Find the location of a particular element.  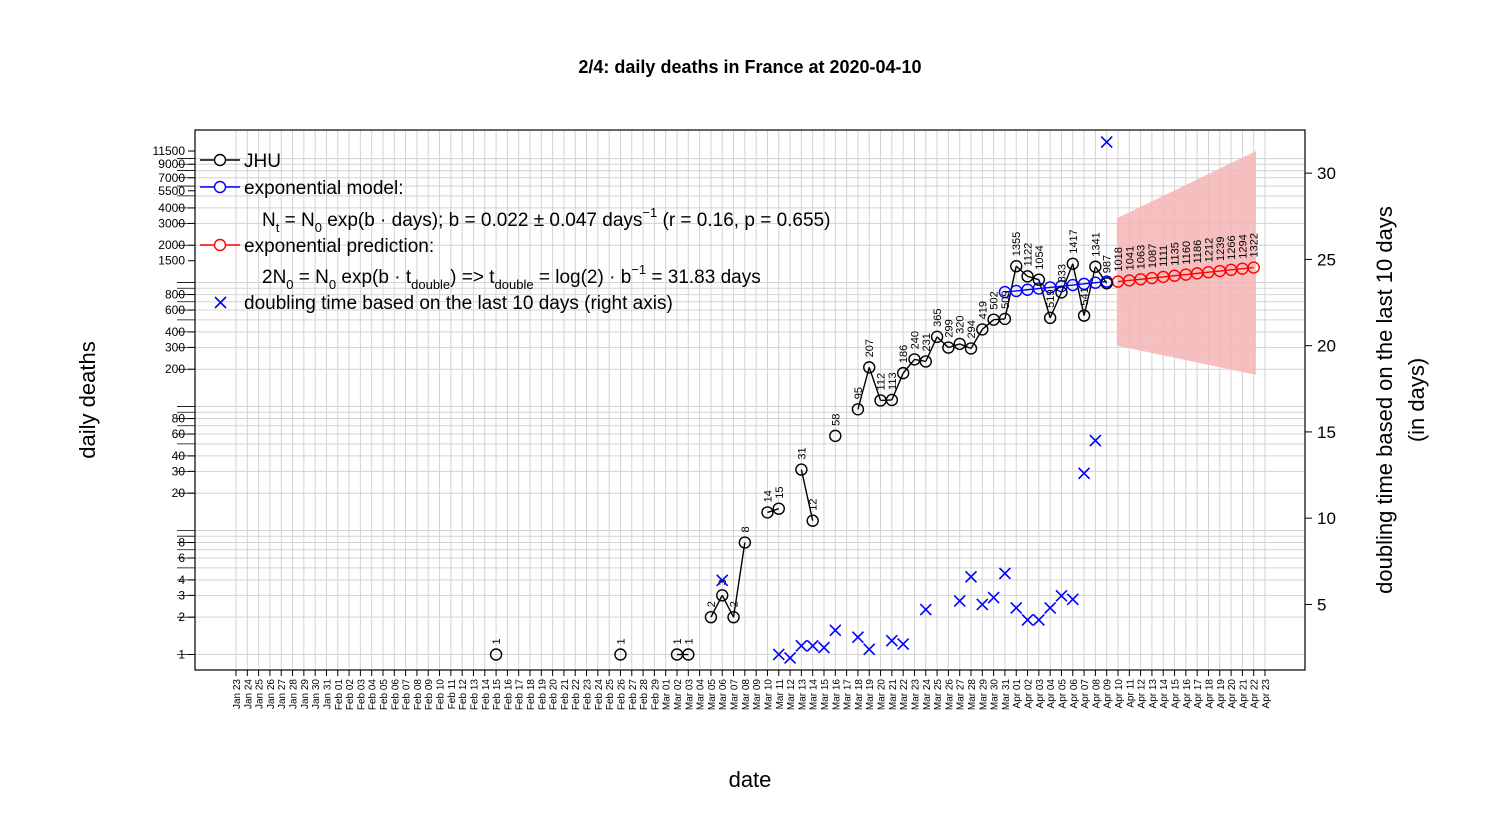

exp-prediction-label: 1087 is located at coordinates (1153, 256).